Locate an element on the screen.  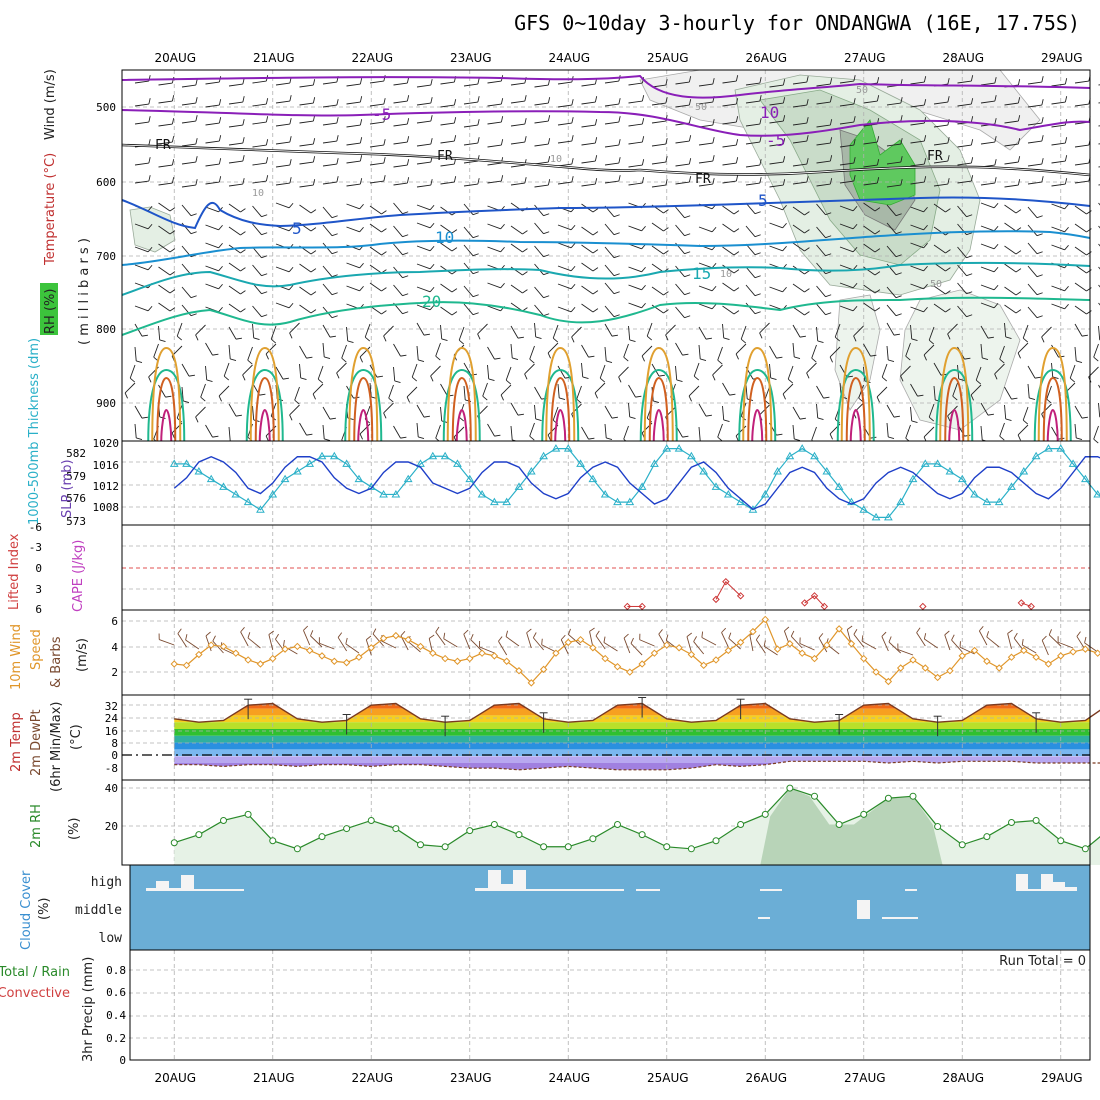
cloud-level-high: high is located at coordinates (106, 882).